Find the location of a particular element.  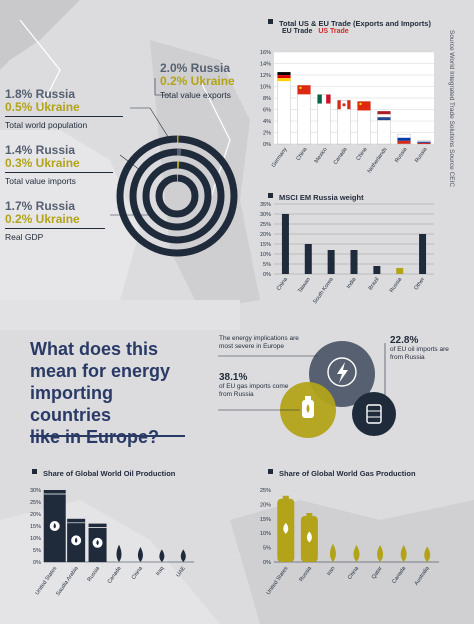

heading-rule is located at coordinates (107, 436).